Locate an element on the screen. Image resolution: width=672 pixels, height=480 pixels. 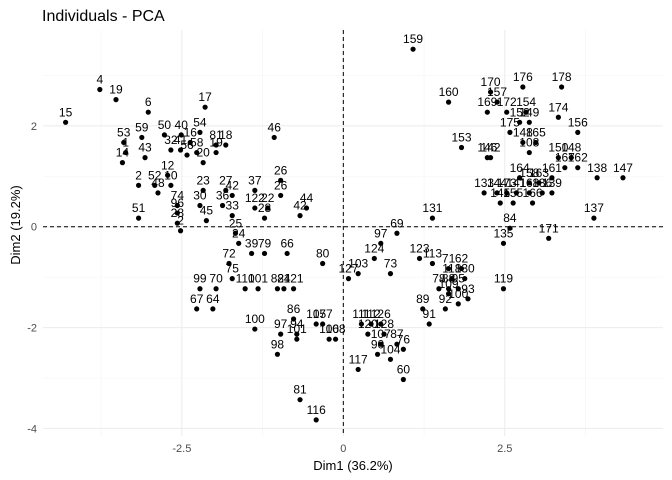
point-label: 161 is located at coordinates (552, 168).